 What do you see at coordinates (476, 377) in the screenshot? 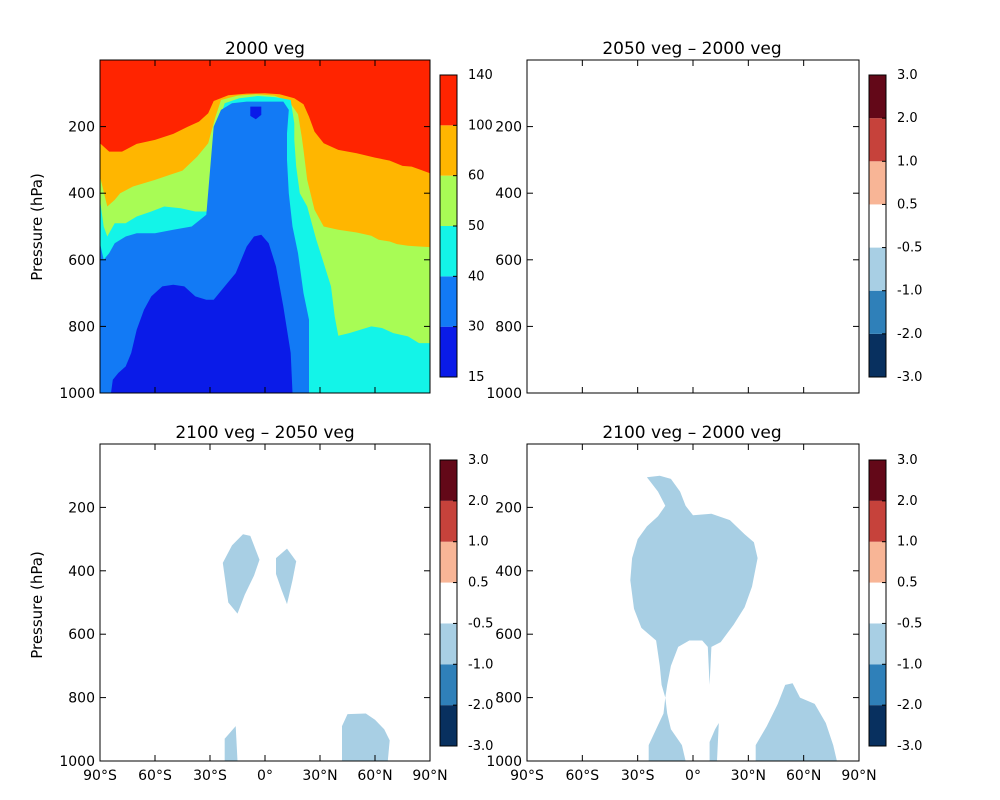
I see `colorbar-tick-label: 15` at bounding box center [476, 377].